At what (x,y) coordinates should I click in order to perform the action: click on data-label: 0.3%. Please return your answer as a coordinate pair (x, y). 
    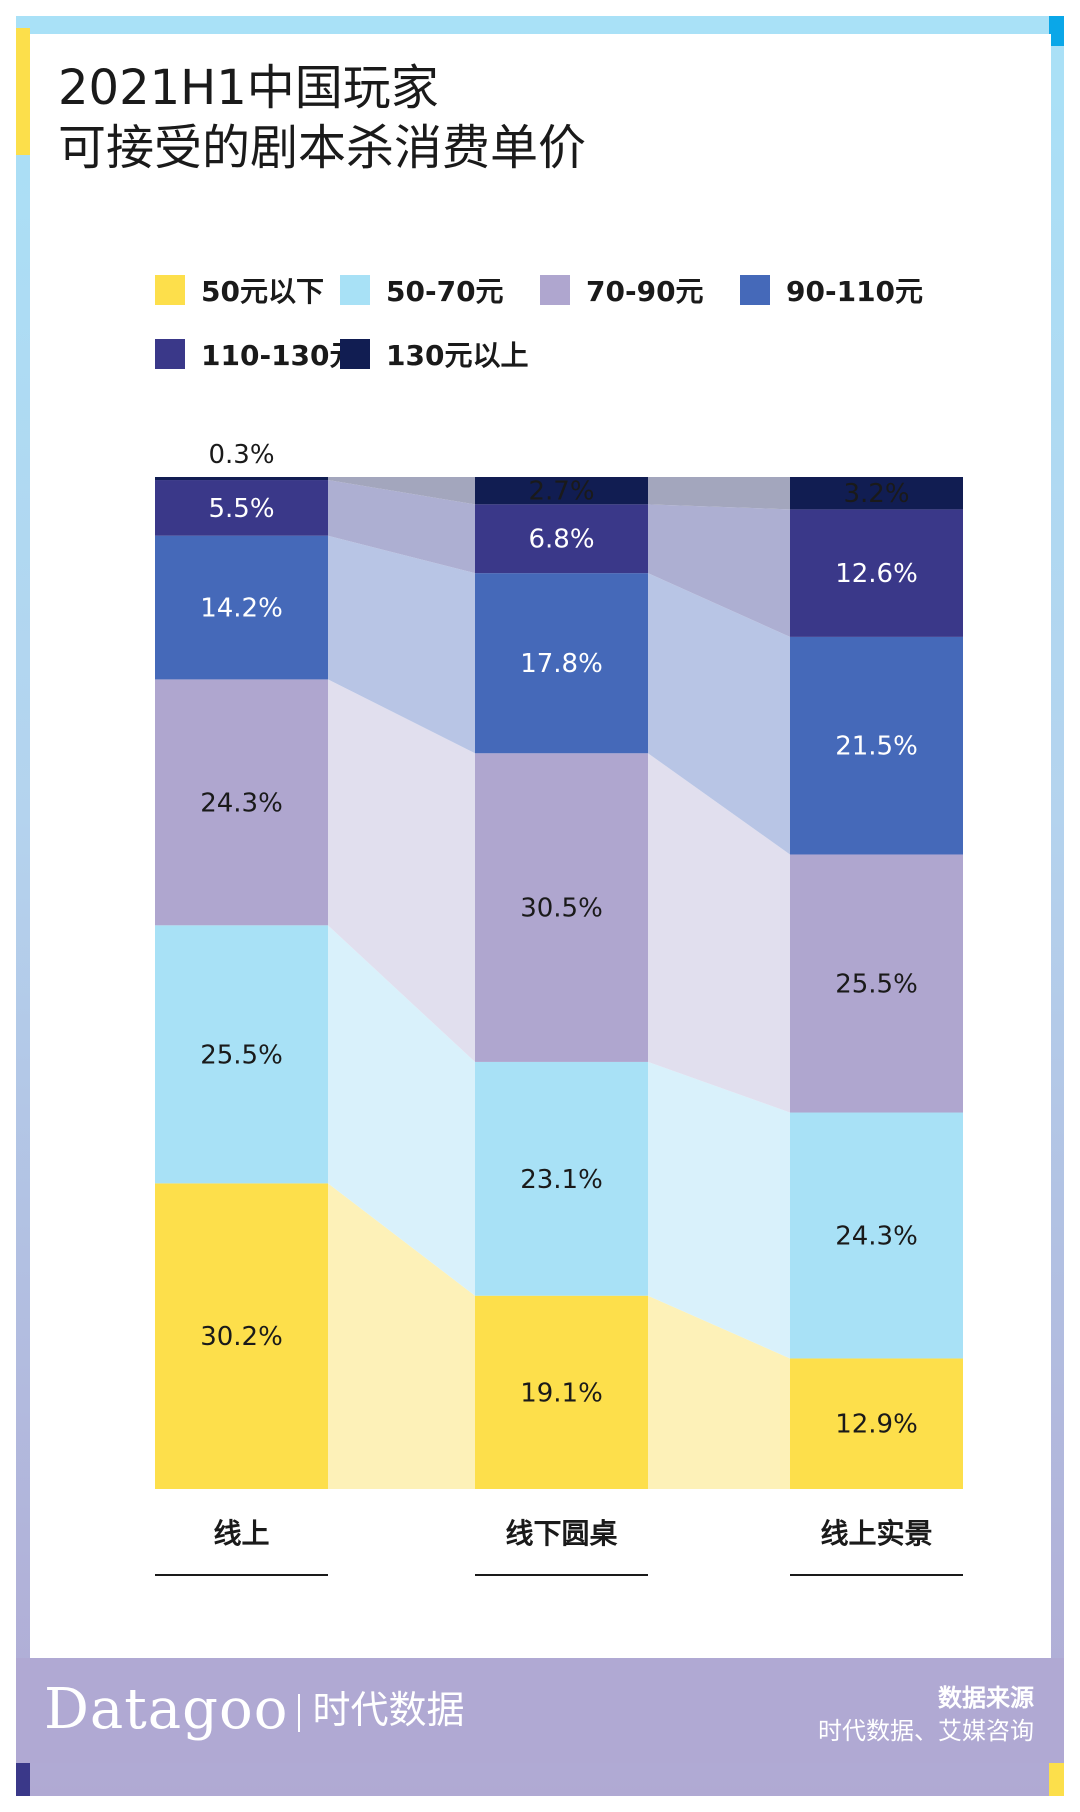
    Looking at the image, I should click on (241, 455).